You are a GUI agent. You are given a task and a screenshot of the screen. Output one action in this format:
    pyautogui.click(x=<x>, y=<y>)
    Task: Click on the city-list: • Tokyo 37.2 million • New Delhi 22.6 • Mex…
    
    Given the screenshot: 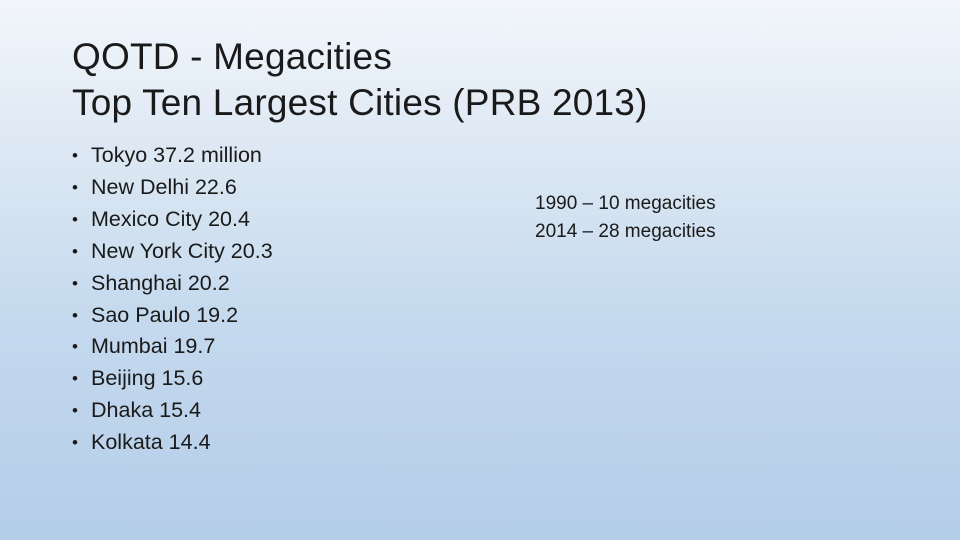 What is the action you would take?
    pyautogui.click(x=172, y=299)
    